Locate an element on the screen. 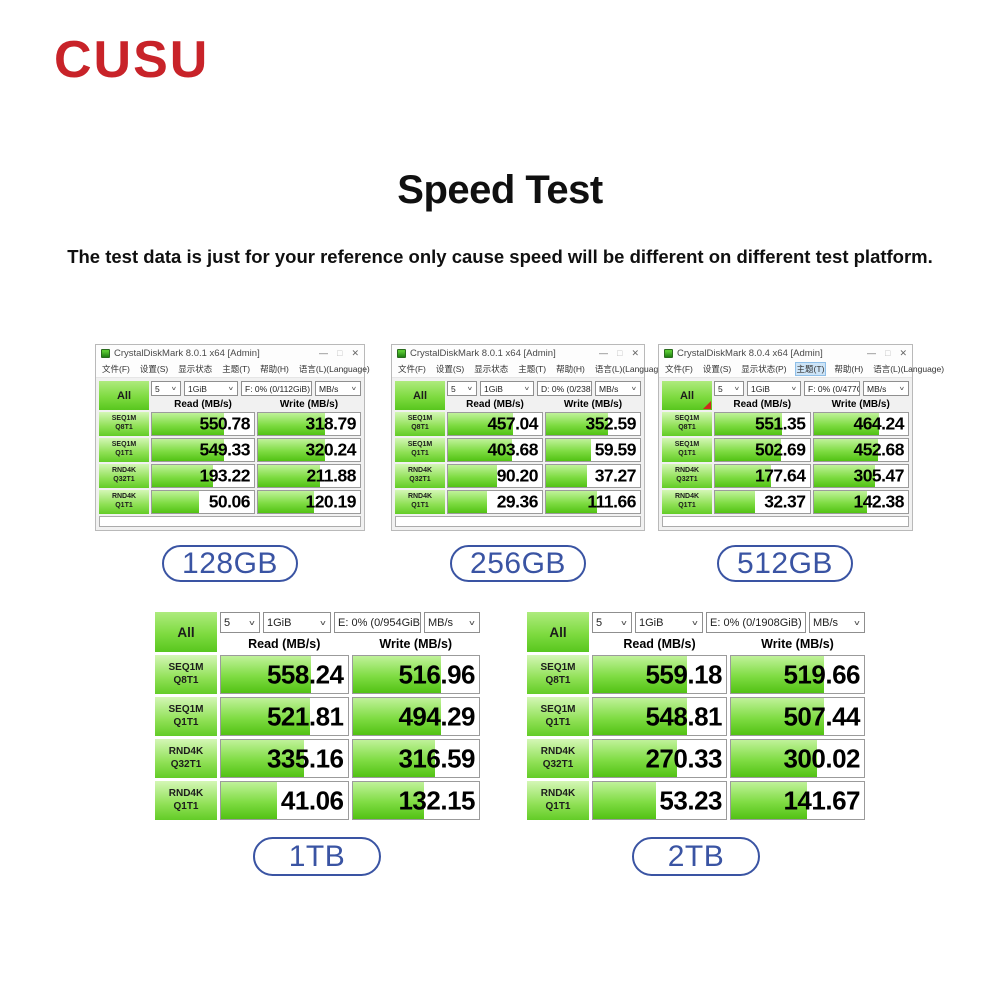  test-row-label: SEQ1M Q8T1 is located at coordinates (124, 424).